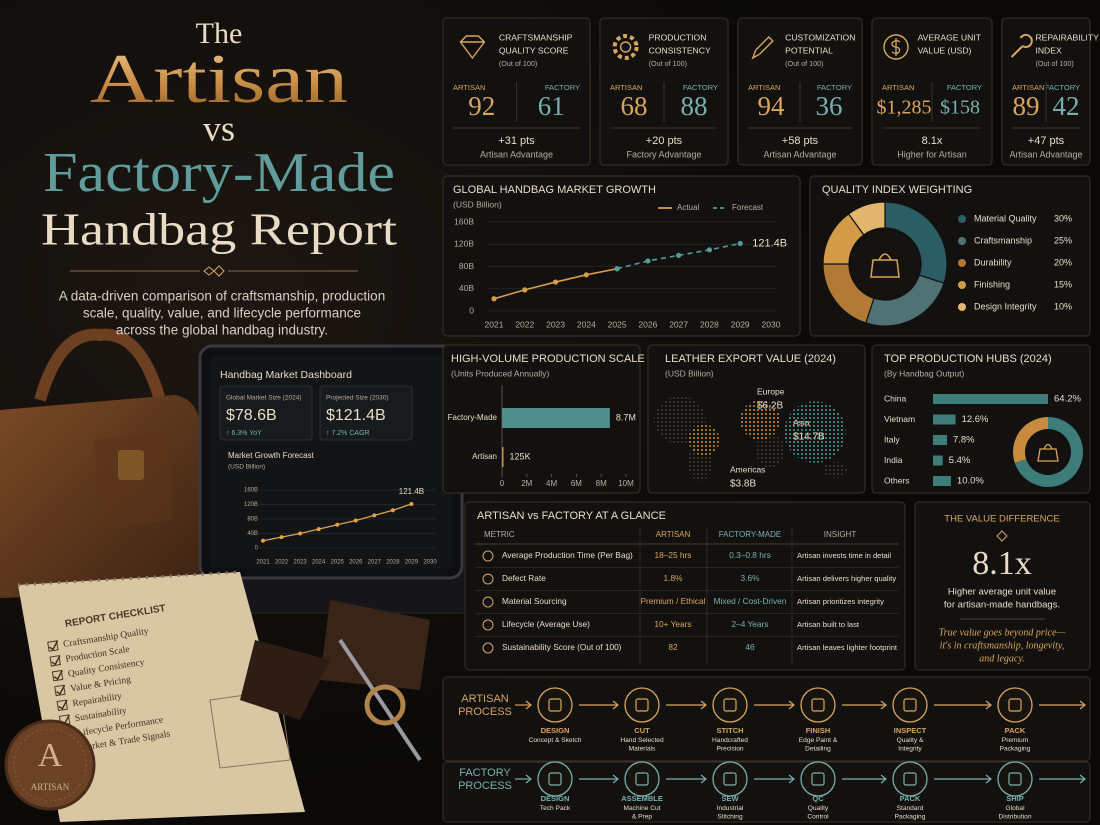 The image size is (1100, 825). What do you see at coordinates (962, 285) in the screenshot?
I see `legend-swatch` at bounding box center [962, 285].